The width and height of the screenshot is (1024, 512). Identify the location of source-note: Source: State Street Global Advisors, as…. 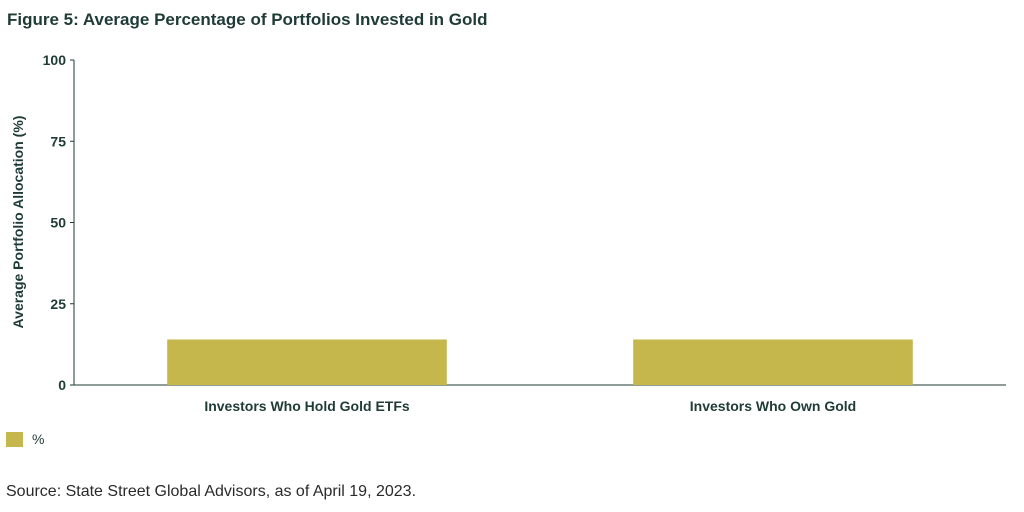
(211, 491).